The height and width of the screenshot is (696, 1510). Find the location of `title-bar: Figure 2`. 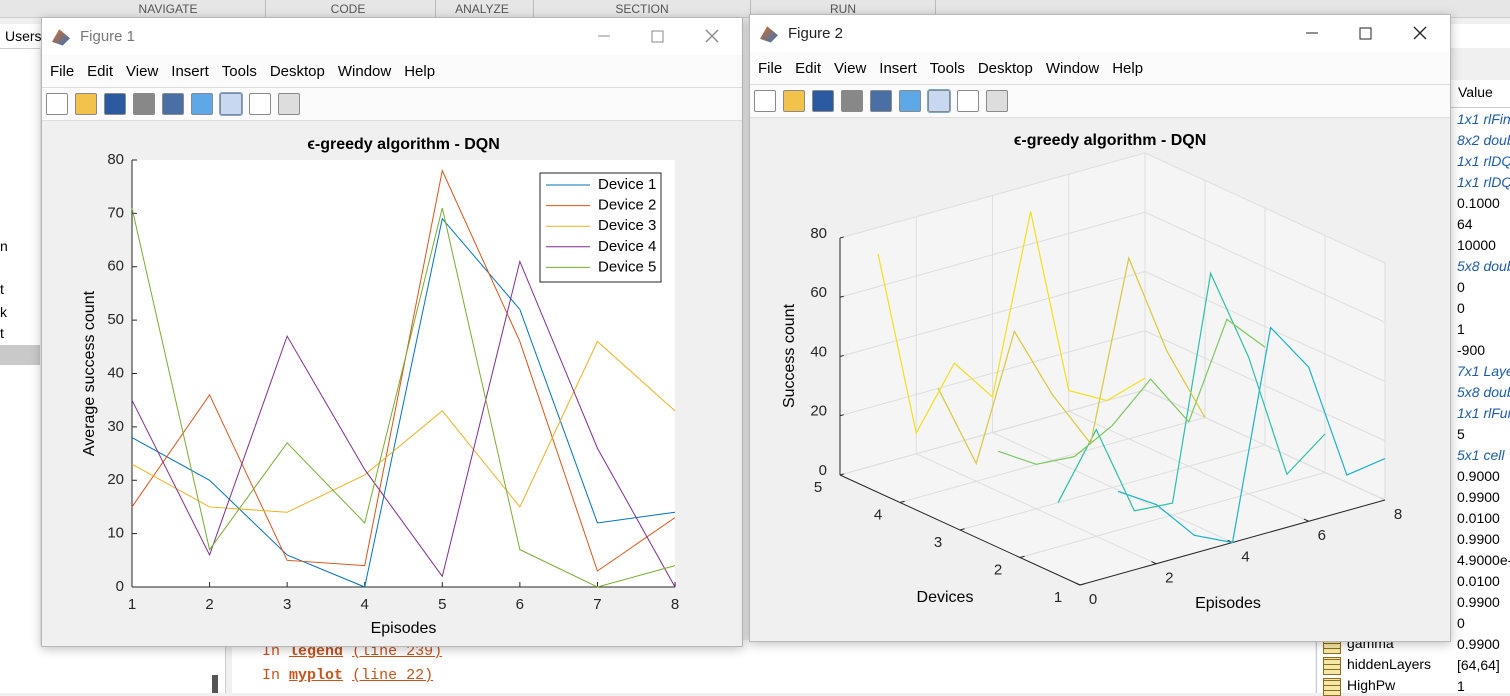

title-bar: Figure 2 is located at coordinates (1100, 33).